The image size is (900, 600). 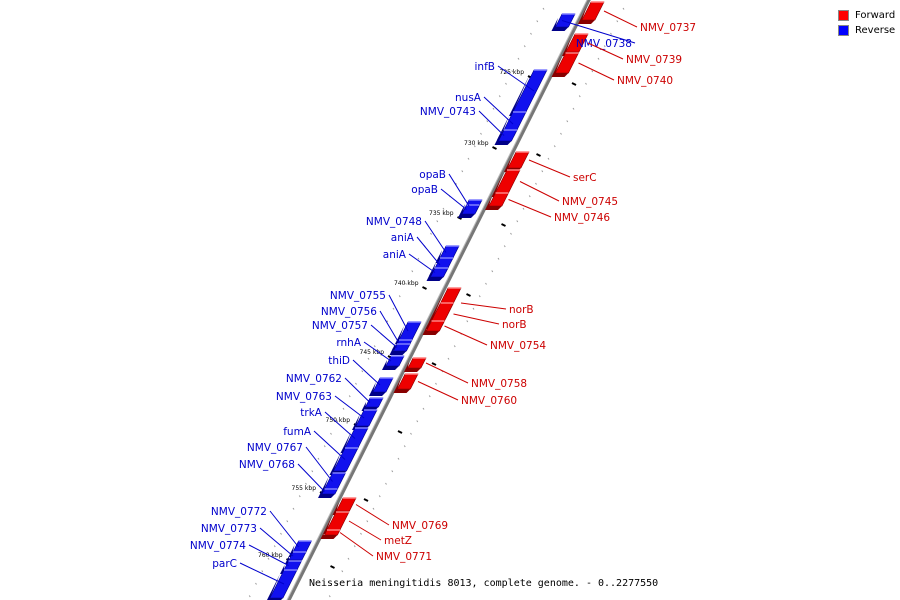 I want to click on gene-label: thiD, so click(x=339, y=361).